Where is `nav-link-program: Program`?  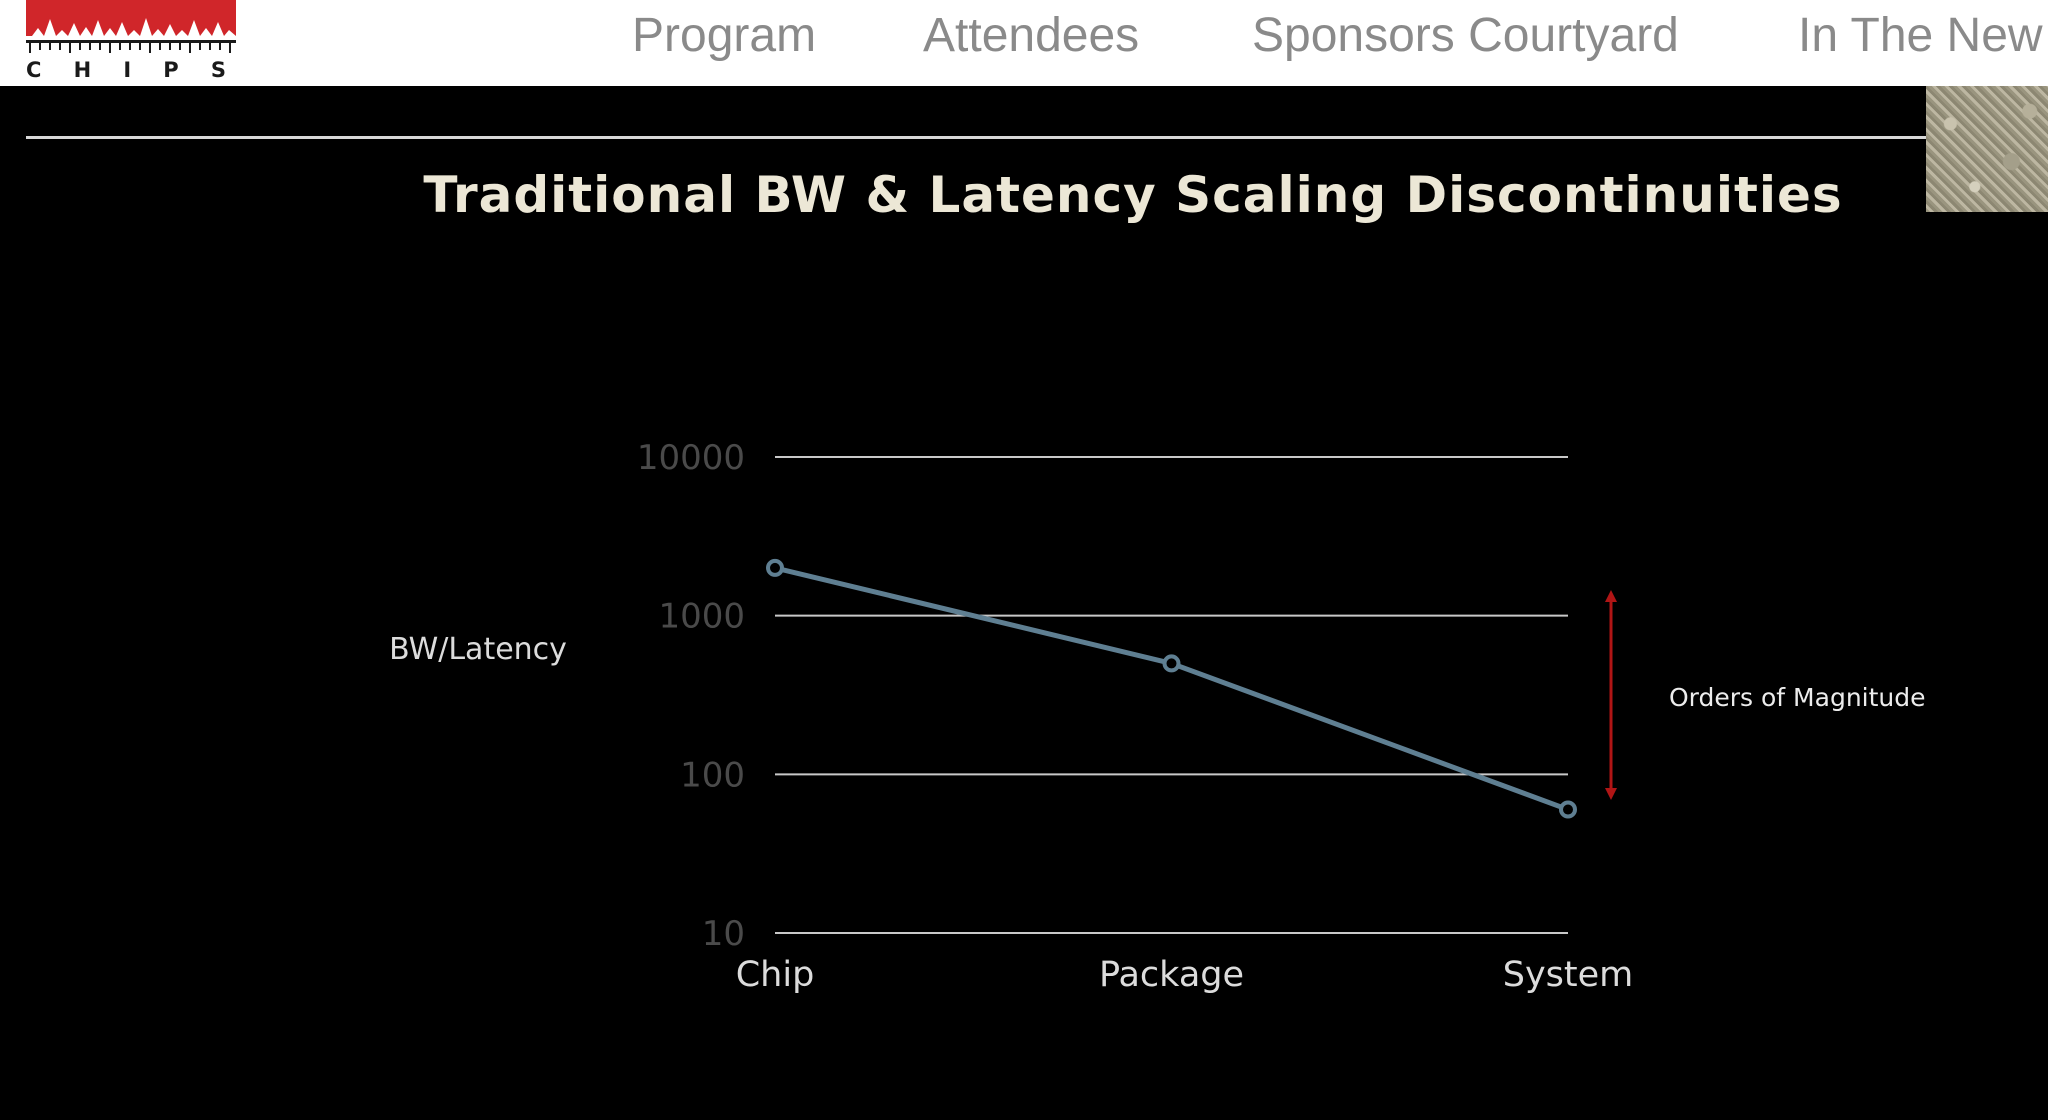 nav-link-program: Program is located at coordinates (724, 35).